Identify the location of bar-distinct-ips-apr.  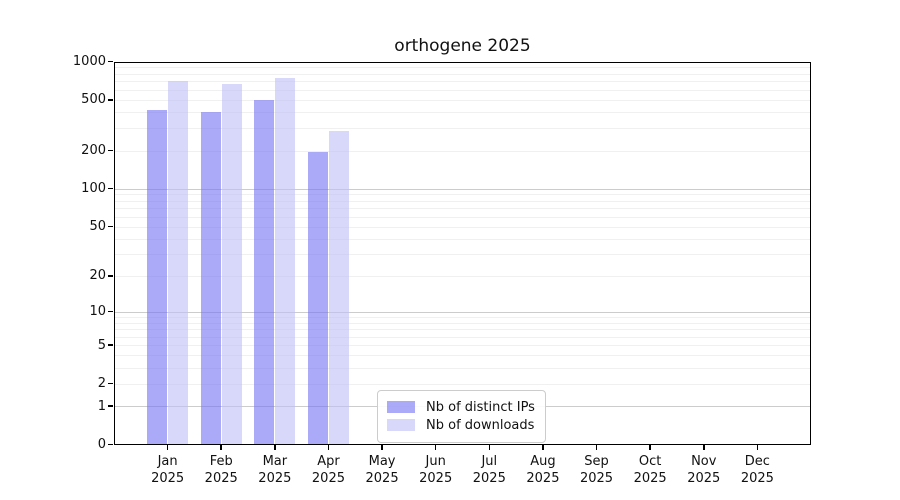
(317, 298).